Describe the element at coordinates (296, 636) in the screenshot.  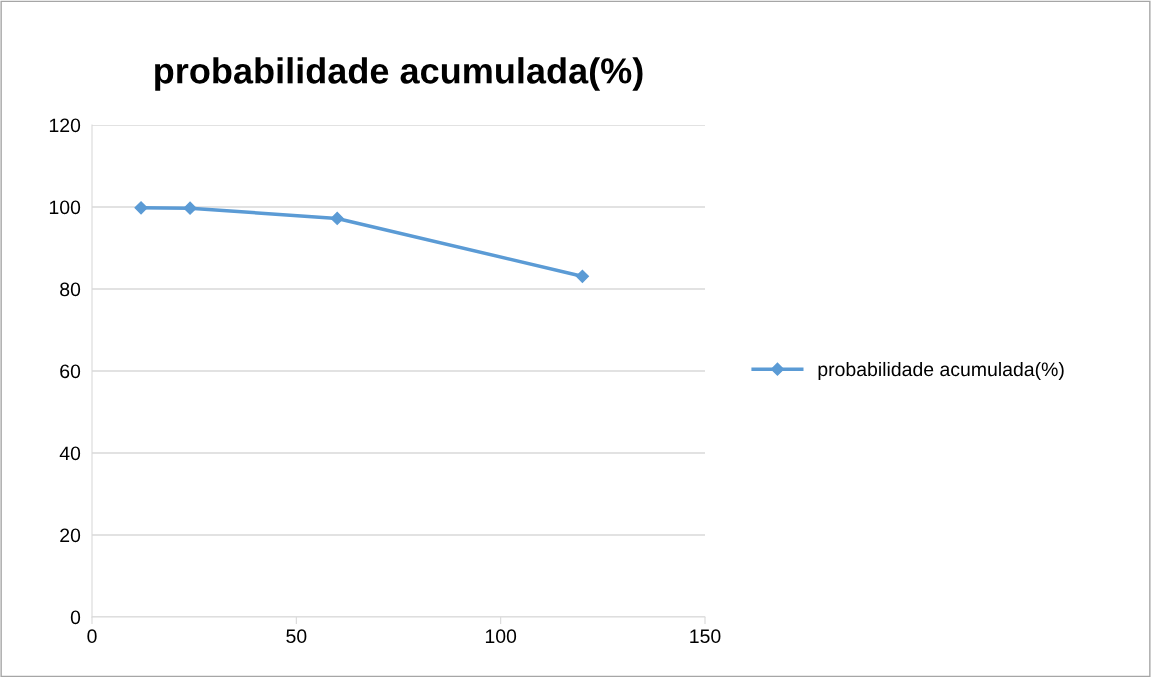
I see `x-tick-label: 50` at that location.